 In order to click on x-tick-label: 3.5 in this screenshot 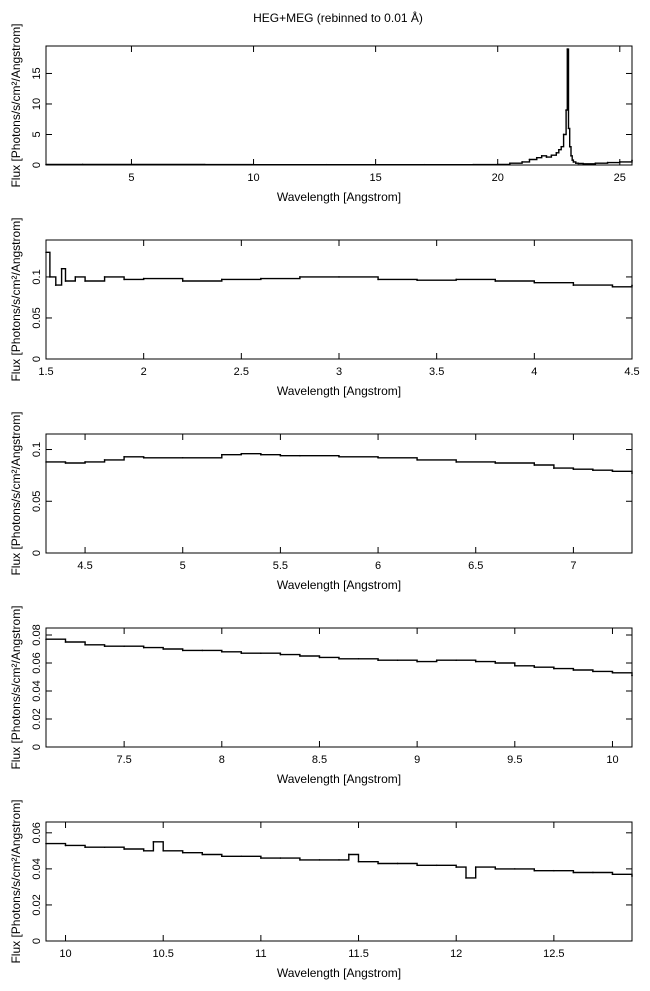, I will do `click(436, 372)`.